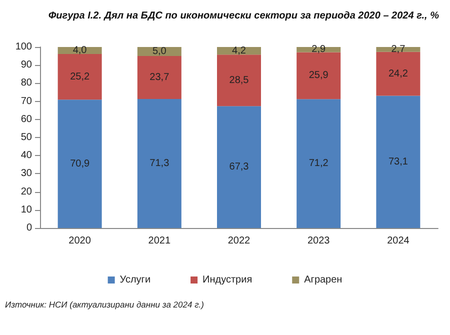 The height and width of the screenshot is (335, 450). What do you see at coordinates (319, 50) in the screenshot?
I see `data-label: 2,9` at bounding box center [319, 50].